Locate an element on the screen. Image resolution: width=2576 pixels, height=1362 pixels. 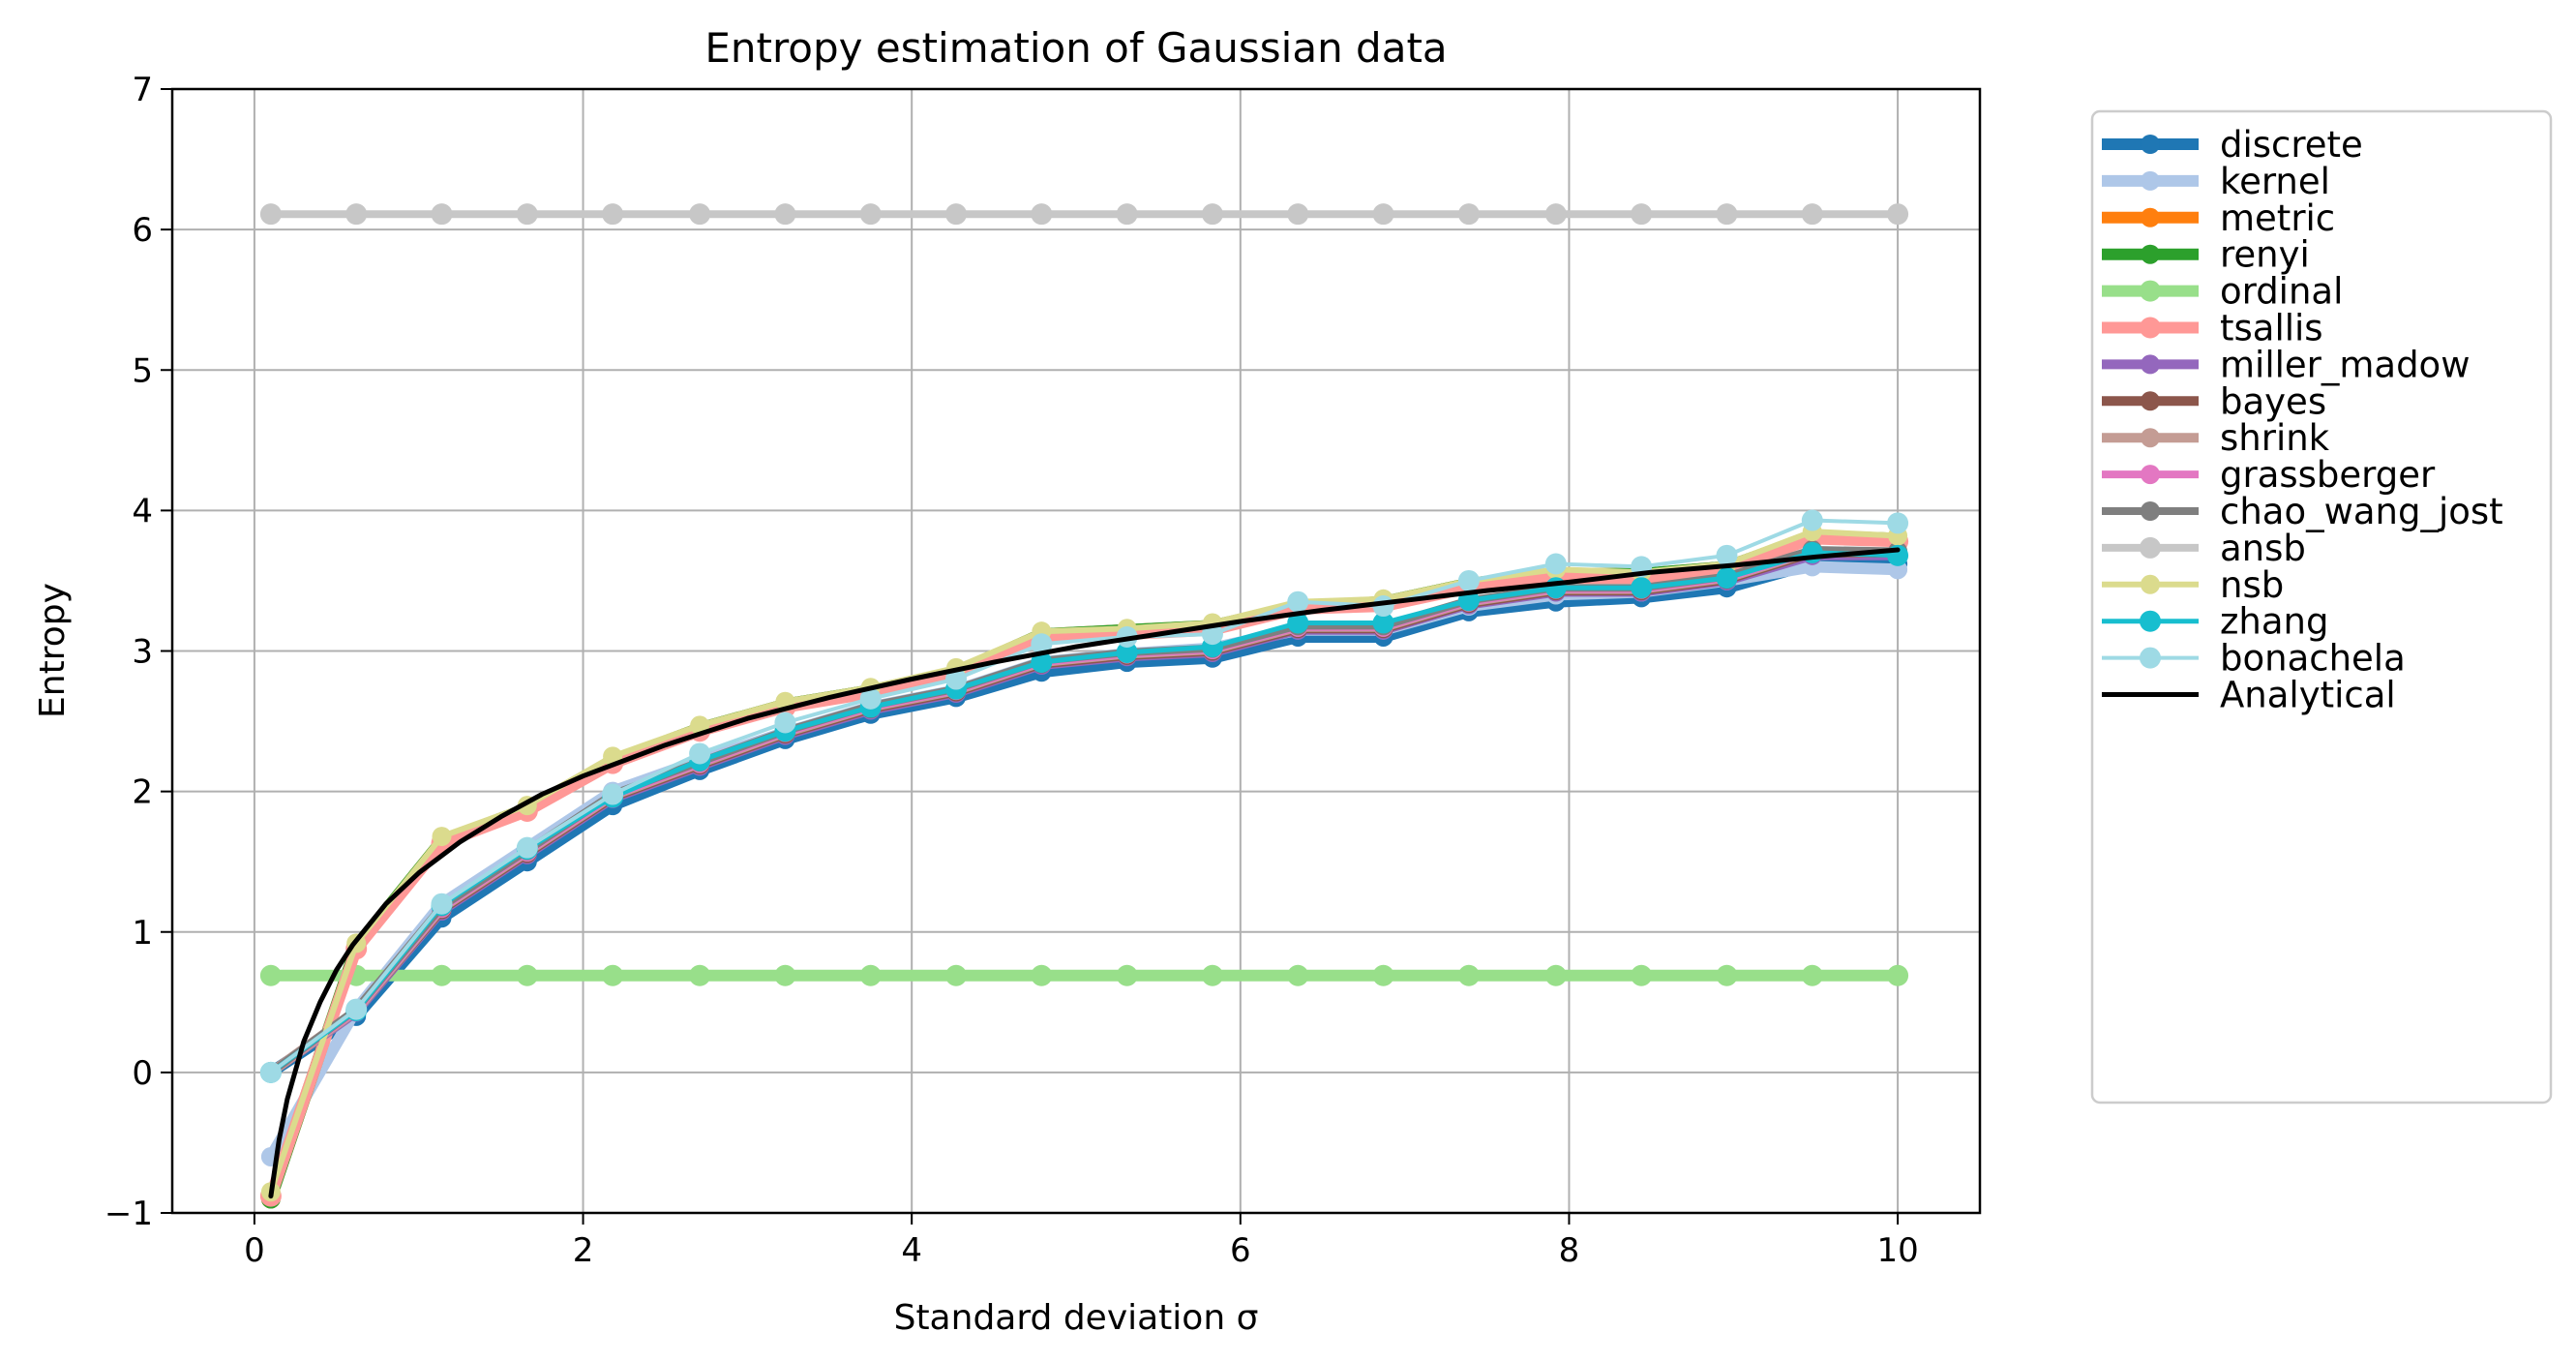
legend-entry-nsb: nsb is located at coordinates (2193, 585).